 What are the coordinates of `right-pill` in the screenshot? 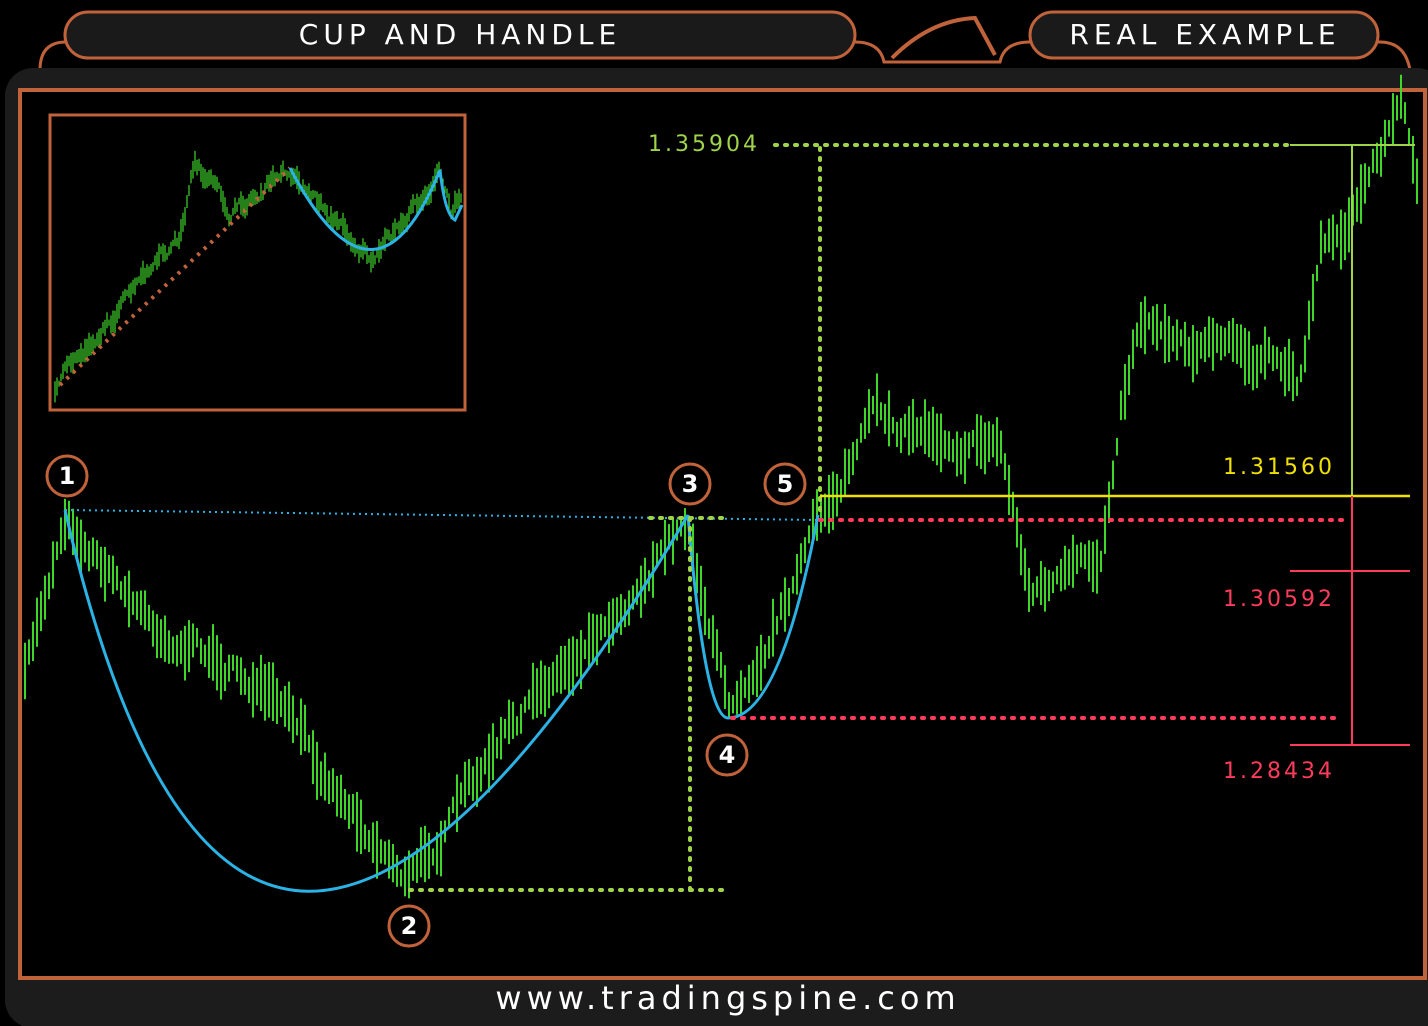 It's located at (1204, 35).